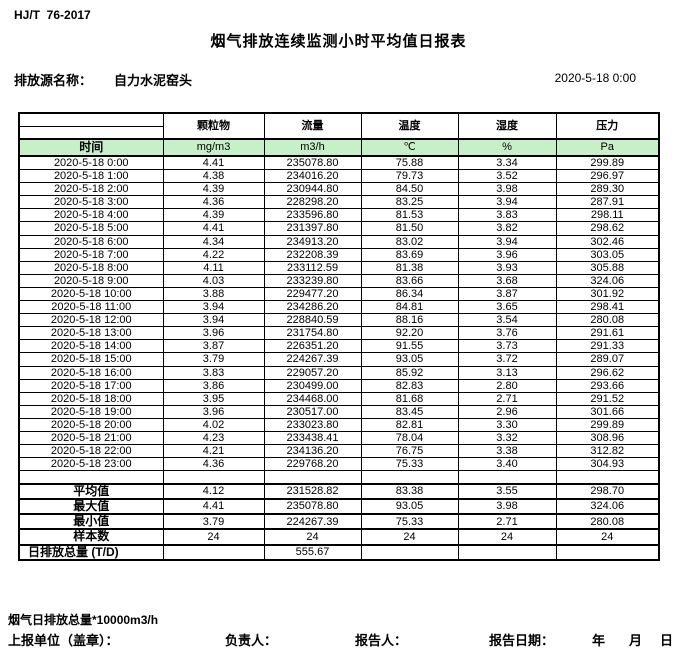 This screenshot has height=659, width=677. Describe the element at coordinates (312, 359) in the screenshot. I see `value-cell-flow: 224267.39` at that location.